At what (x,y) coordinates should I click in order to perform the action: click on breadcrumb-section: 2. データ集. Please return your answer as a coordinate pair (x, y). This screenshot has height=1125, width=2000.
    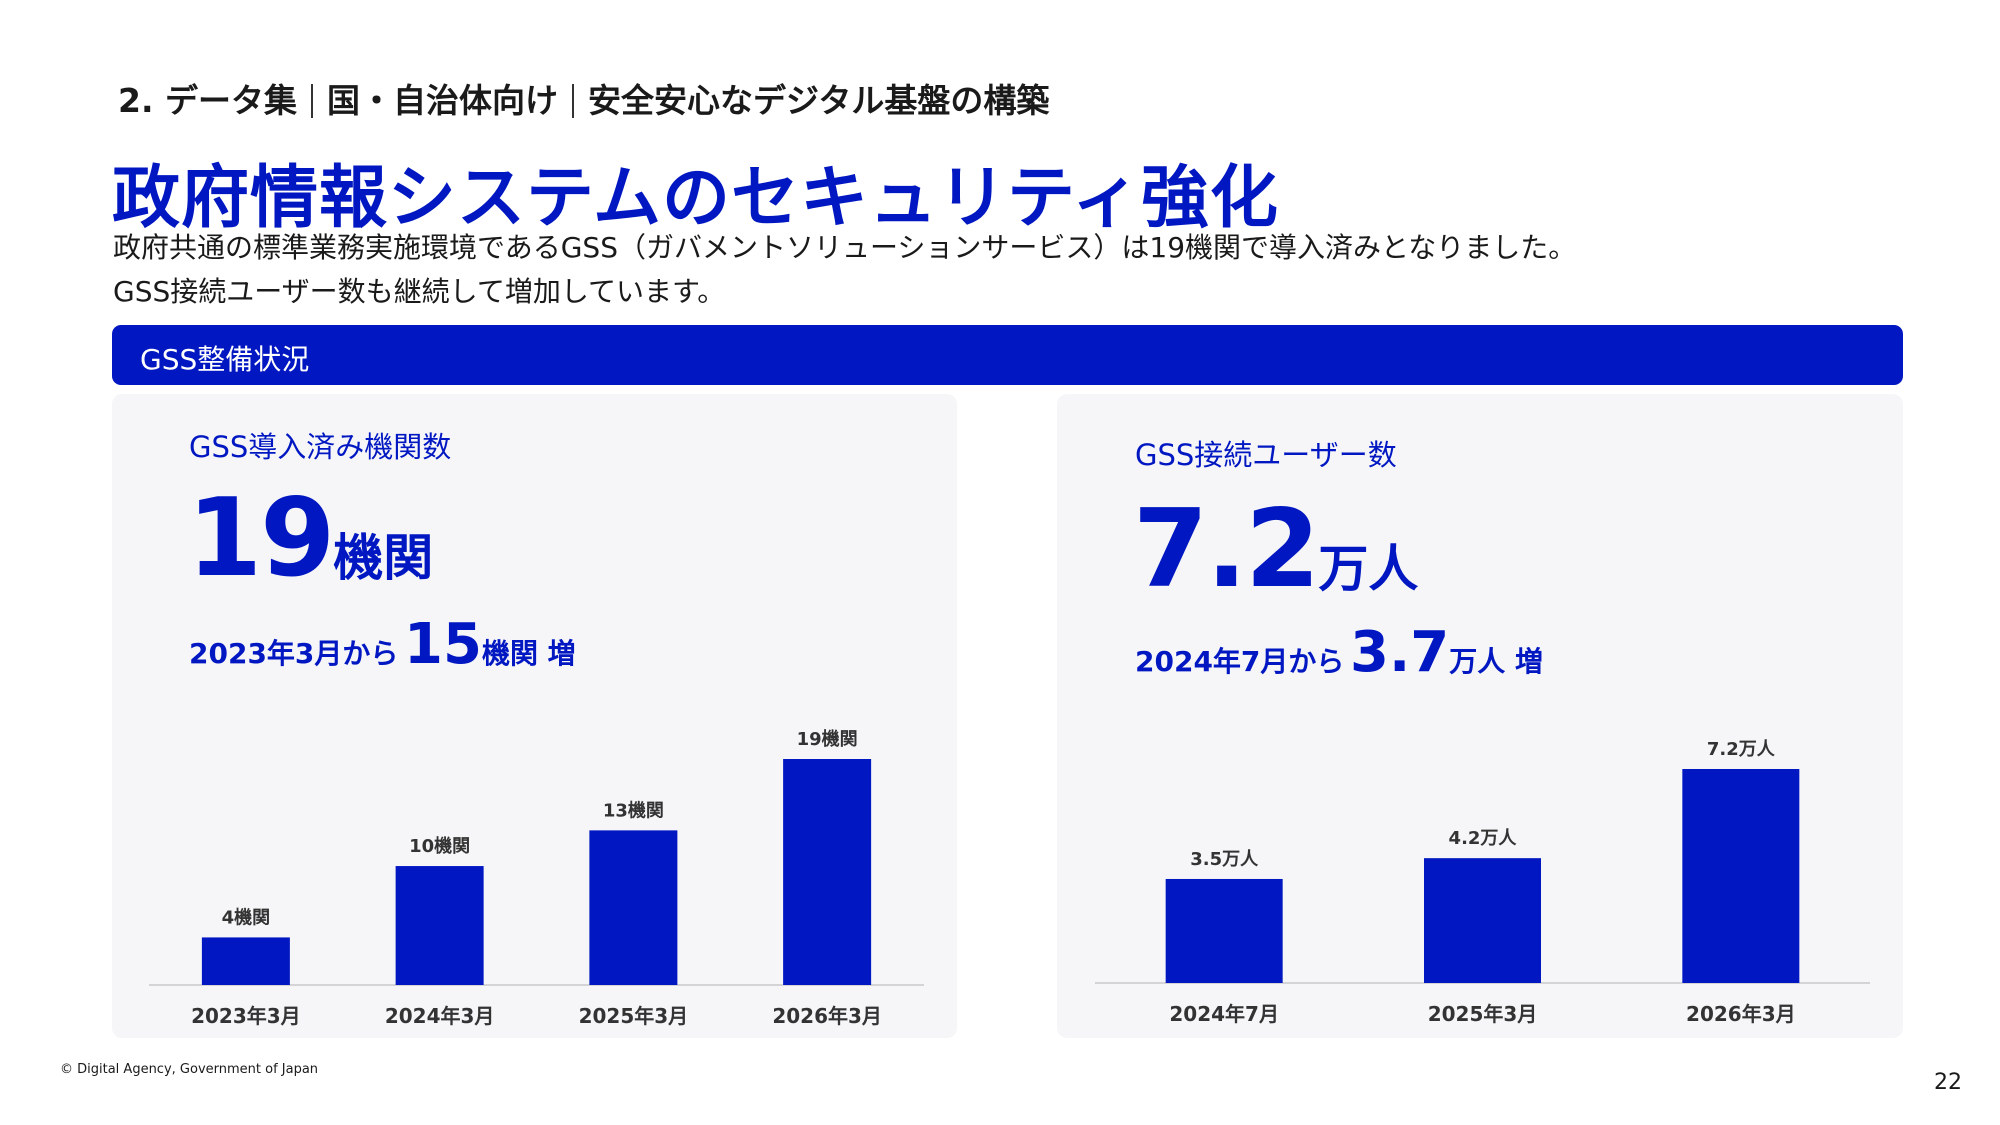
    Looking at the image, I should click on (207, 100).